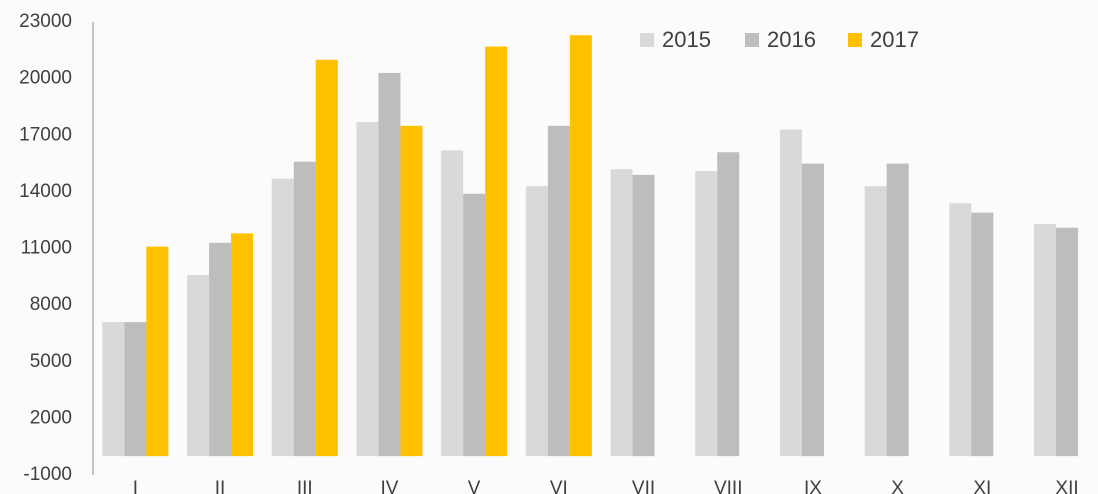 The height and width of the screenshot is (494, 1098). I want to click on y-tick-label: 20000, so click(45, 78).